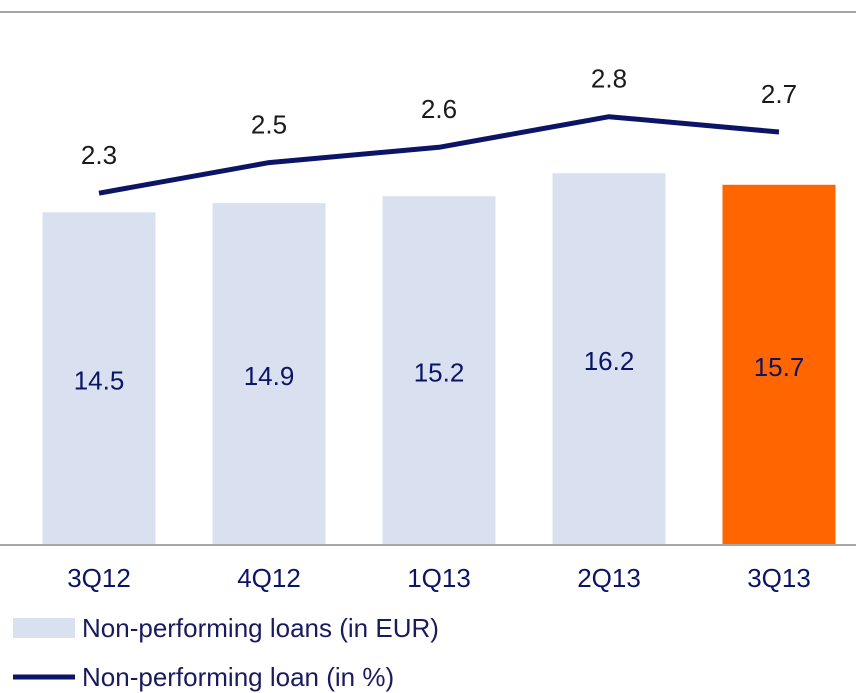  Describe the element at coordinates (609, 79) in the screenshot. I see `line-value-label: 2.8` at that location.